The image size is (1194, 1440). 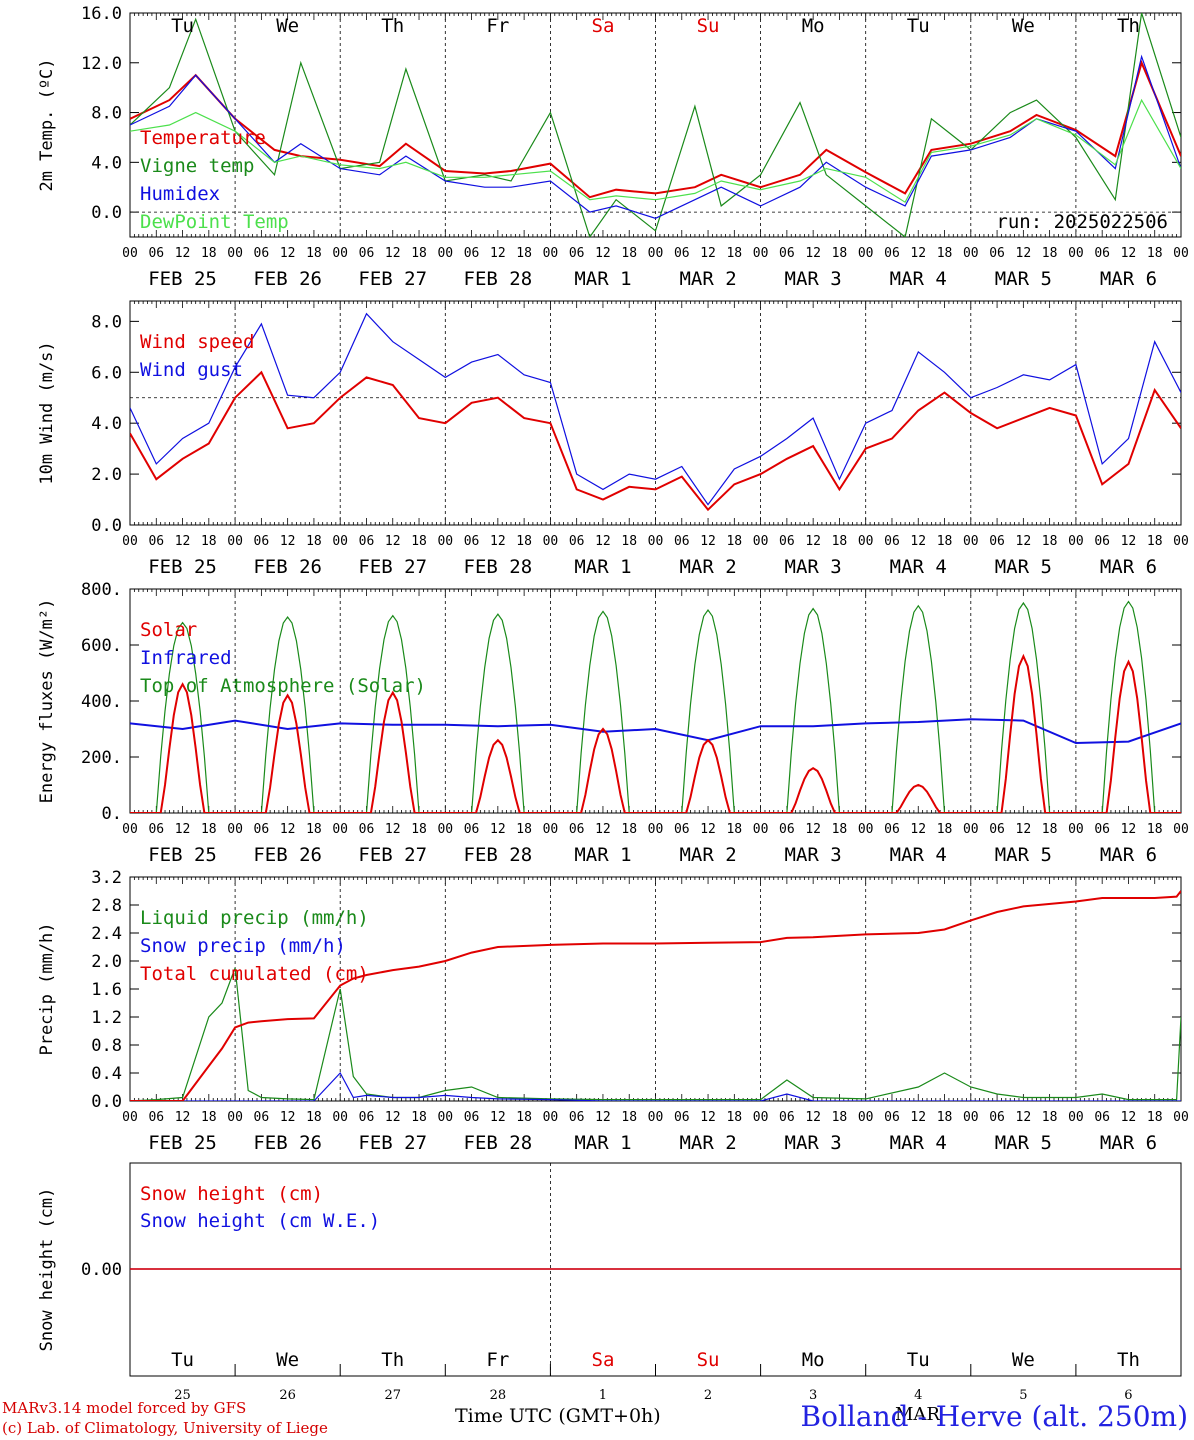 I want to click on day-number-label: 6, so click(x=1128, y=1395).